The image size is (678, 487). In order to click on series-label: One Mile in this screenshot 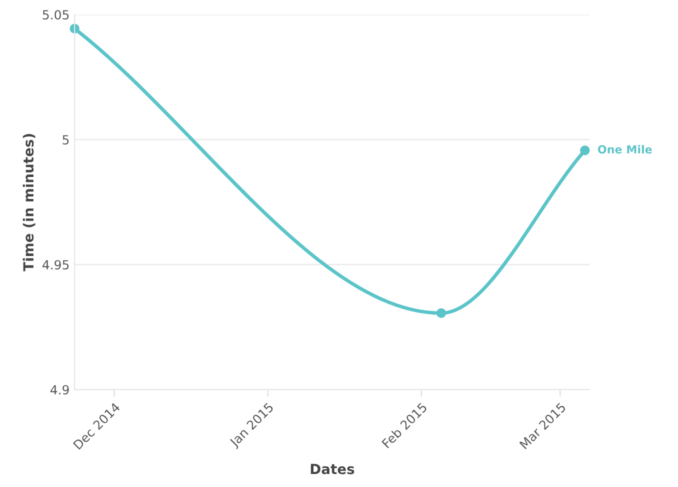, I will do `click(625, 149)`.